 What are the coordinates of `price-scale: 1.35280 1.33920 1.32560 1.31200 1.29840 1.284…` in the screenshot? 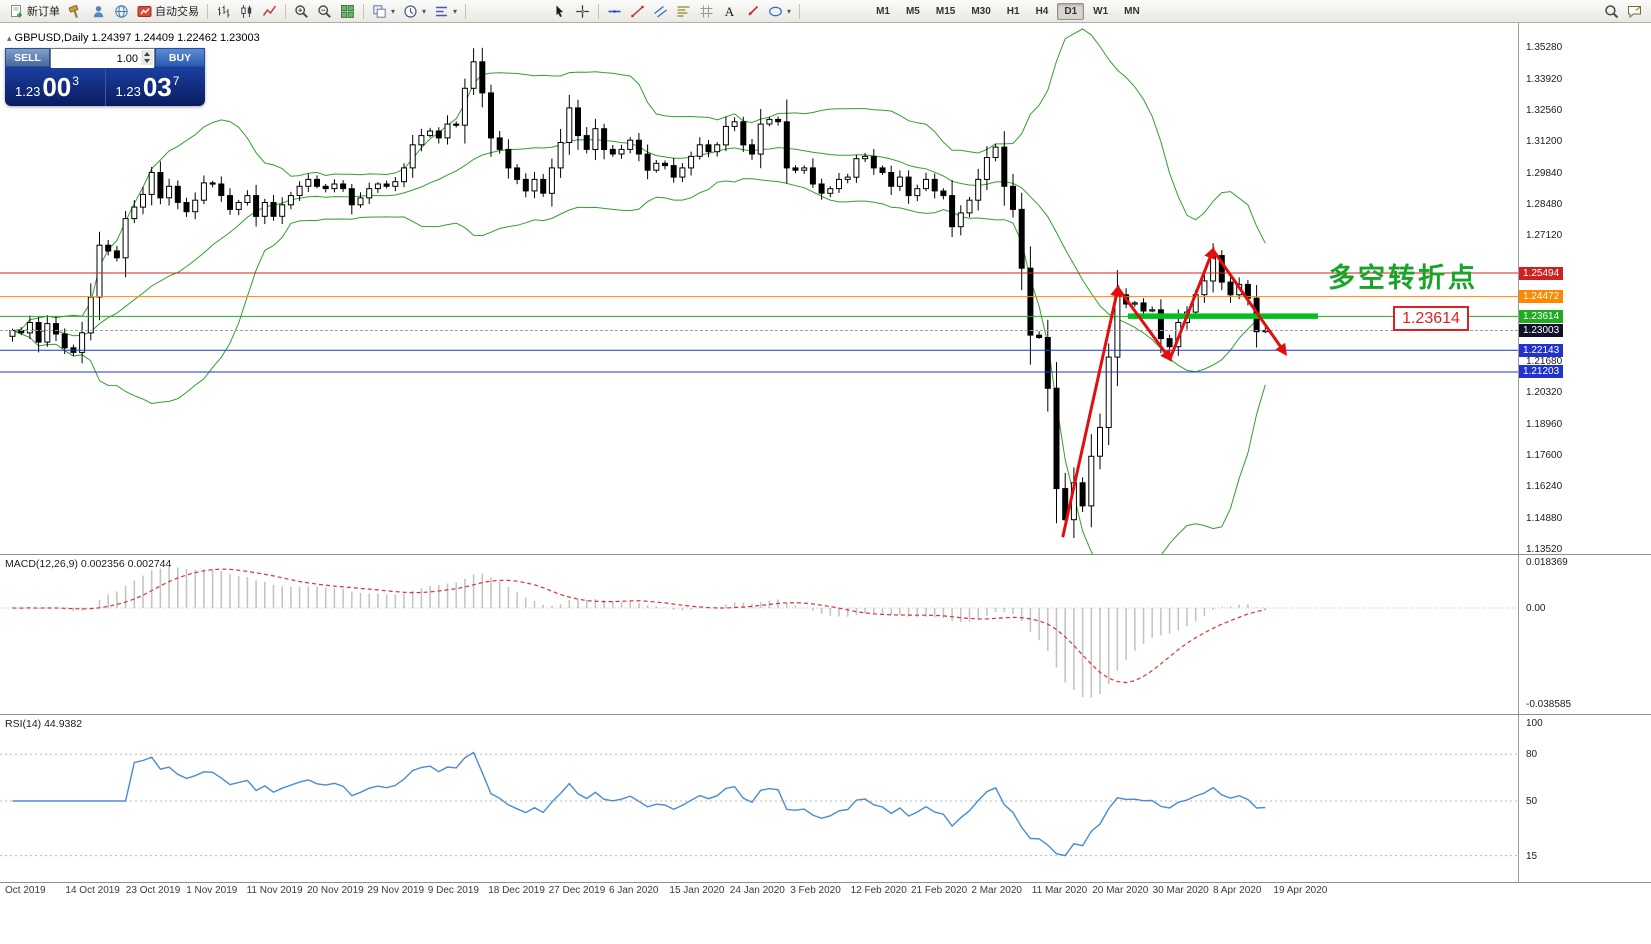 It's located at (1584, 288).